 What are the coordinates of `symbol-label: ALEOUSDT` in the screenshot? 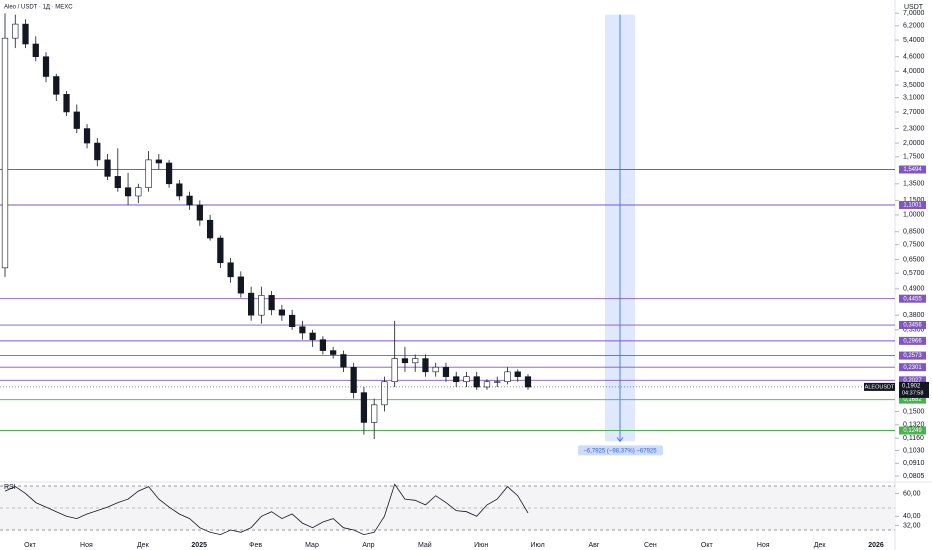 It's located at (880, 387).